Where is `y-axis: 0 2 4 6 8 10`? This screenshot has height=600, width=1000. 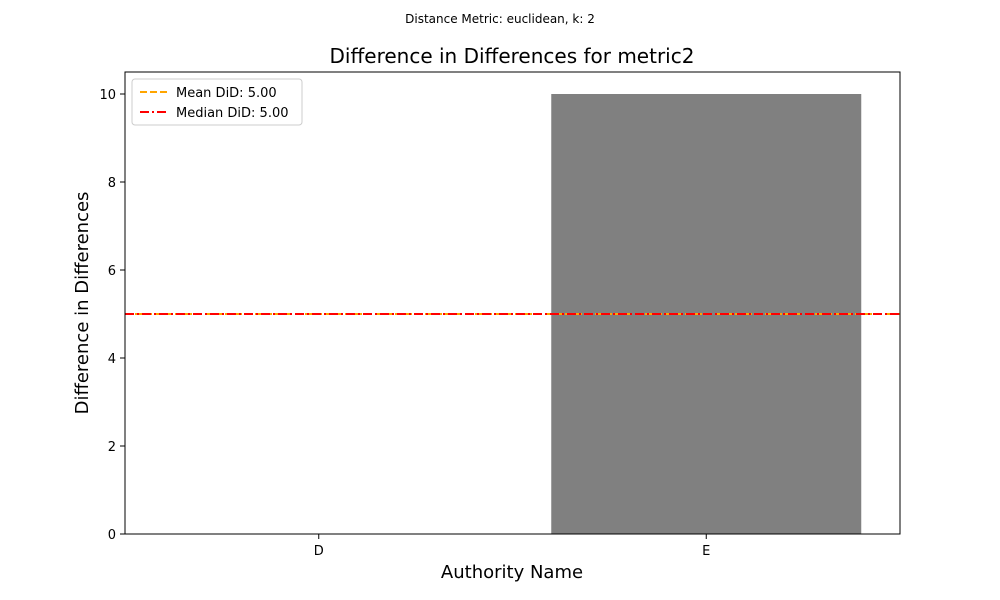 y-axis: 0 2 4 6 8 10 is located at coordinates (112, 315).